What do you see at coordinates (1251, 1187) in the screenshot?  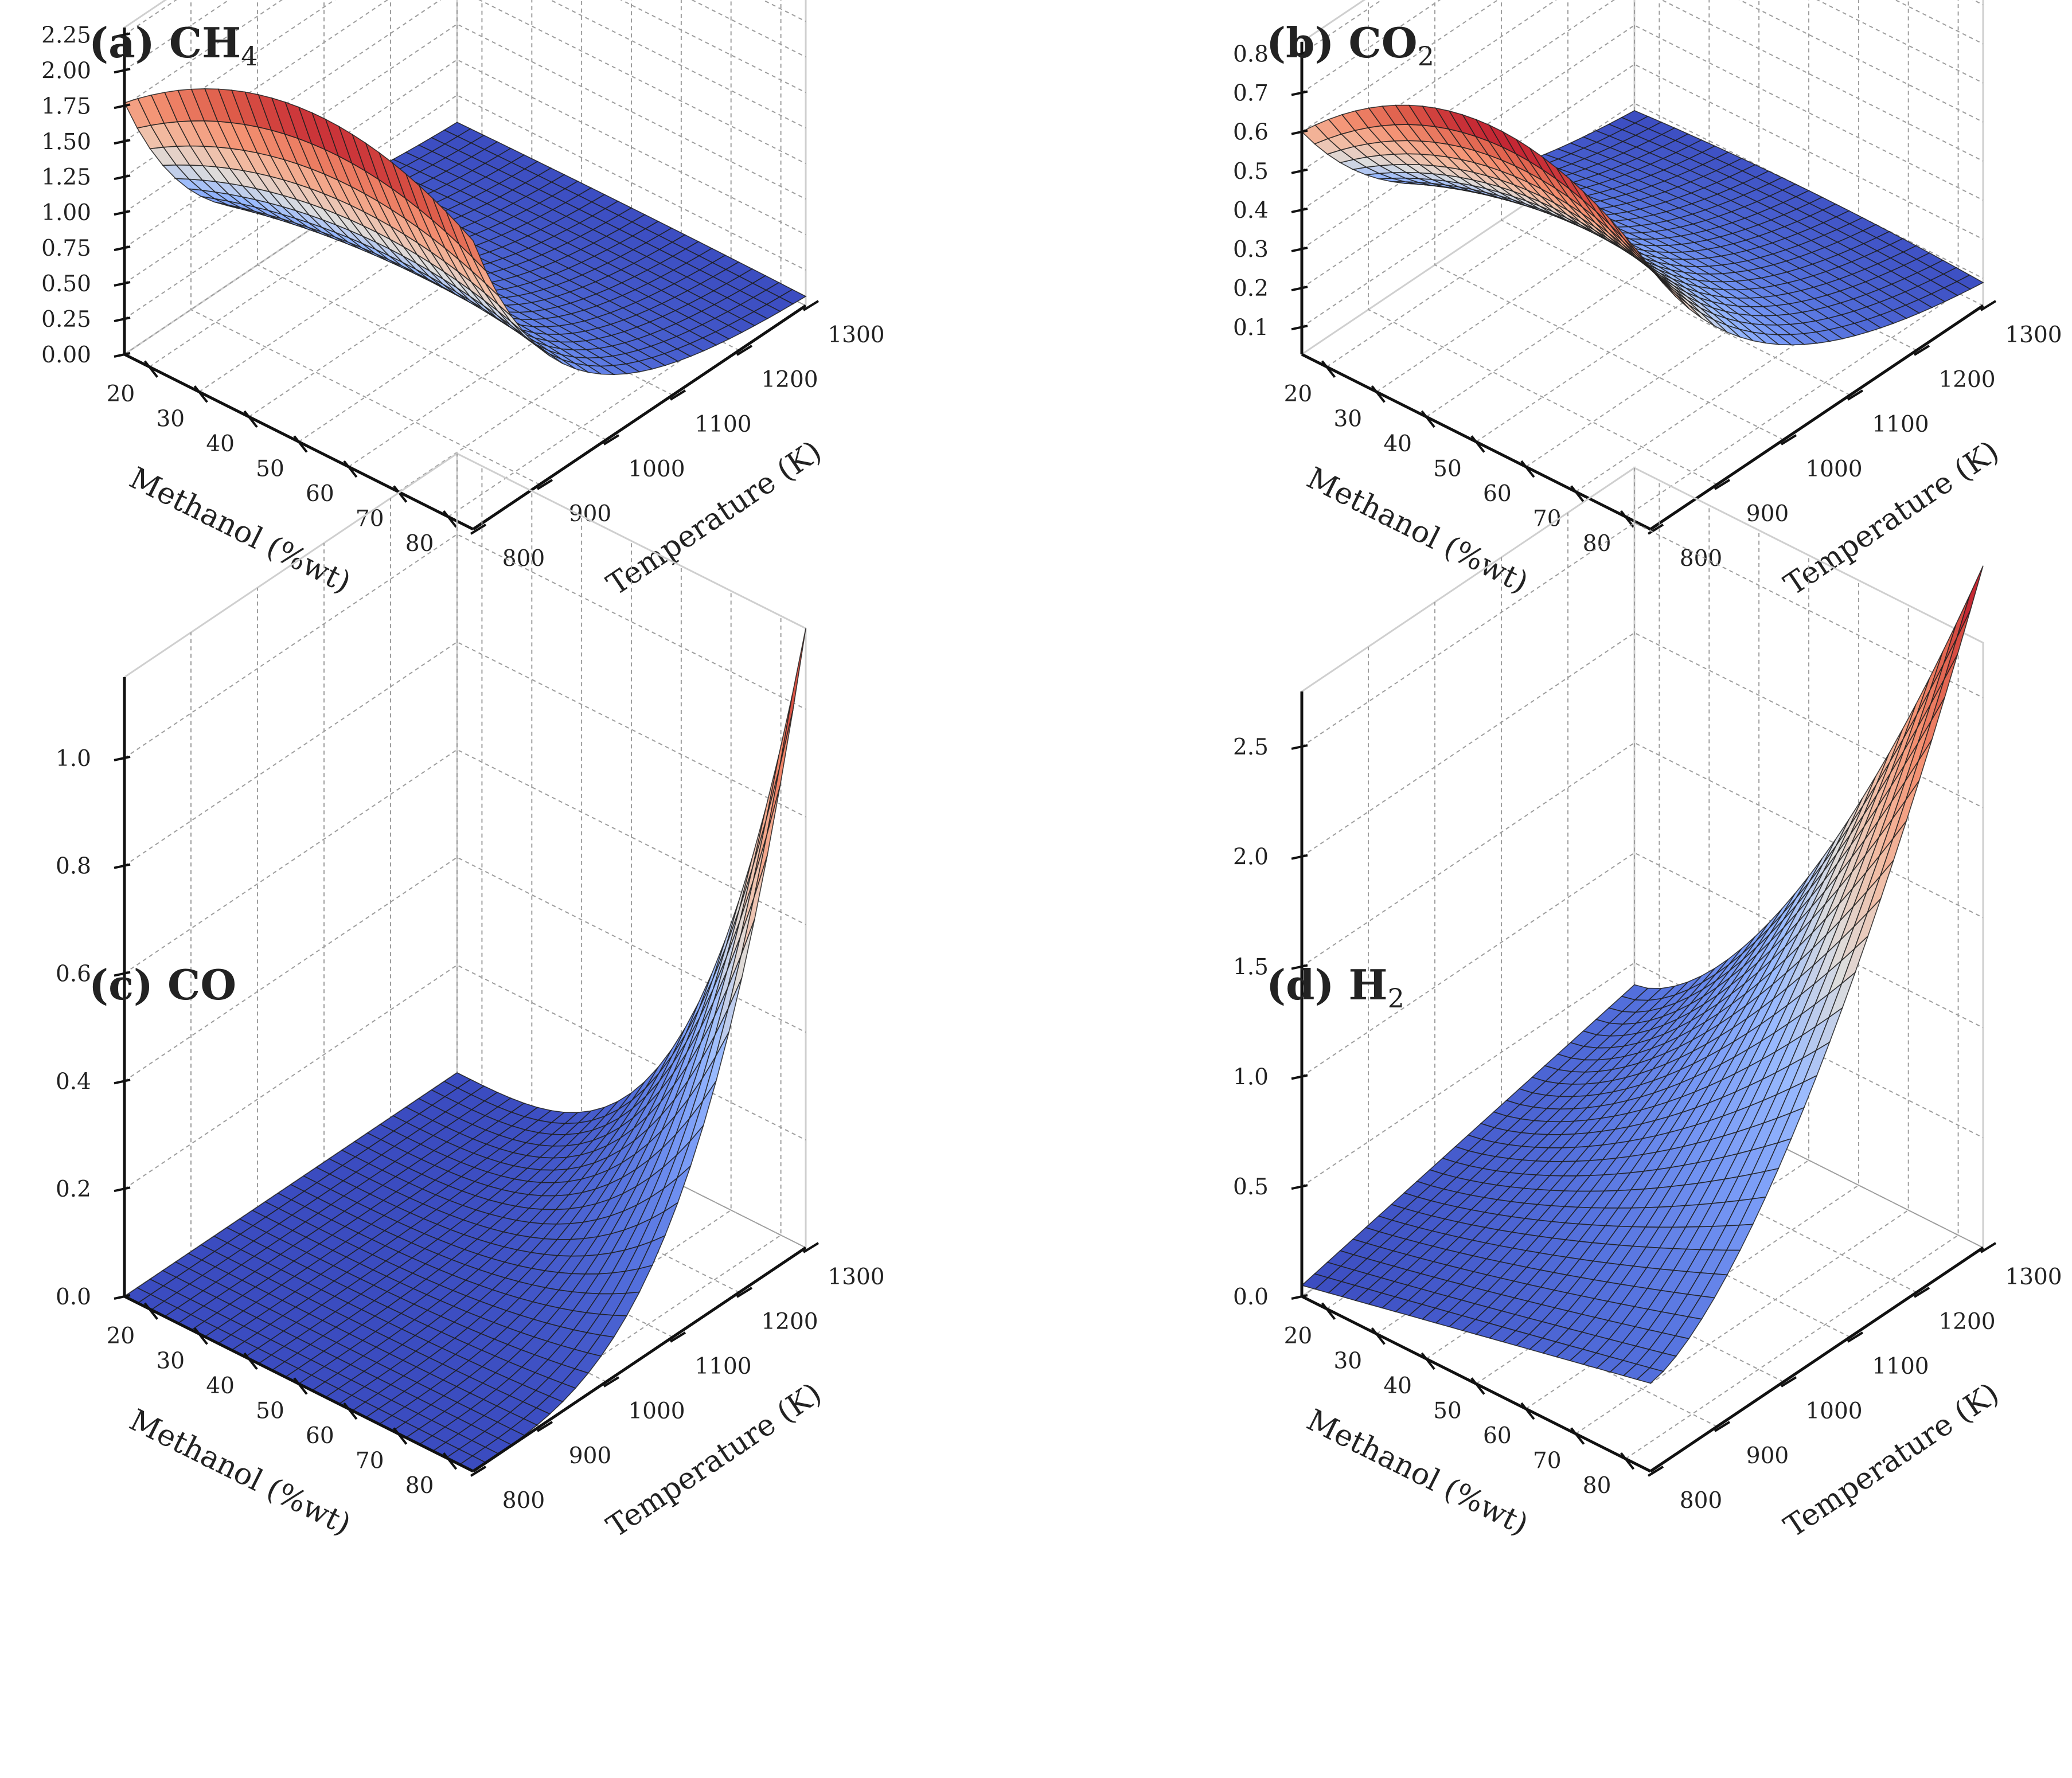 I see `z-tick-label: 0.5` at bounding box center [1251, 1187].